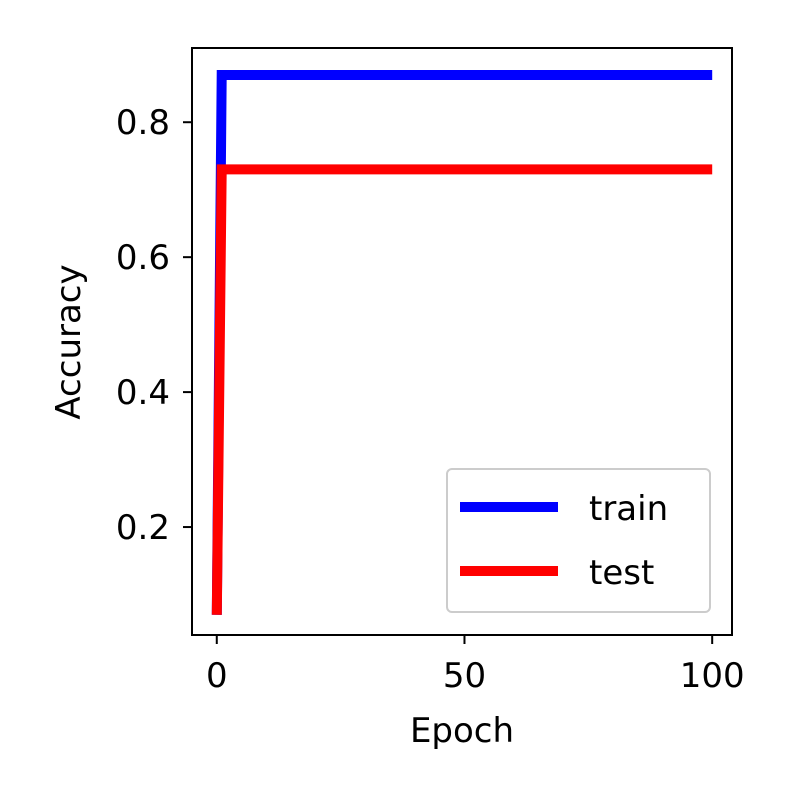  I want to click on x-tick-label: 100, so click(712, 676).